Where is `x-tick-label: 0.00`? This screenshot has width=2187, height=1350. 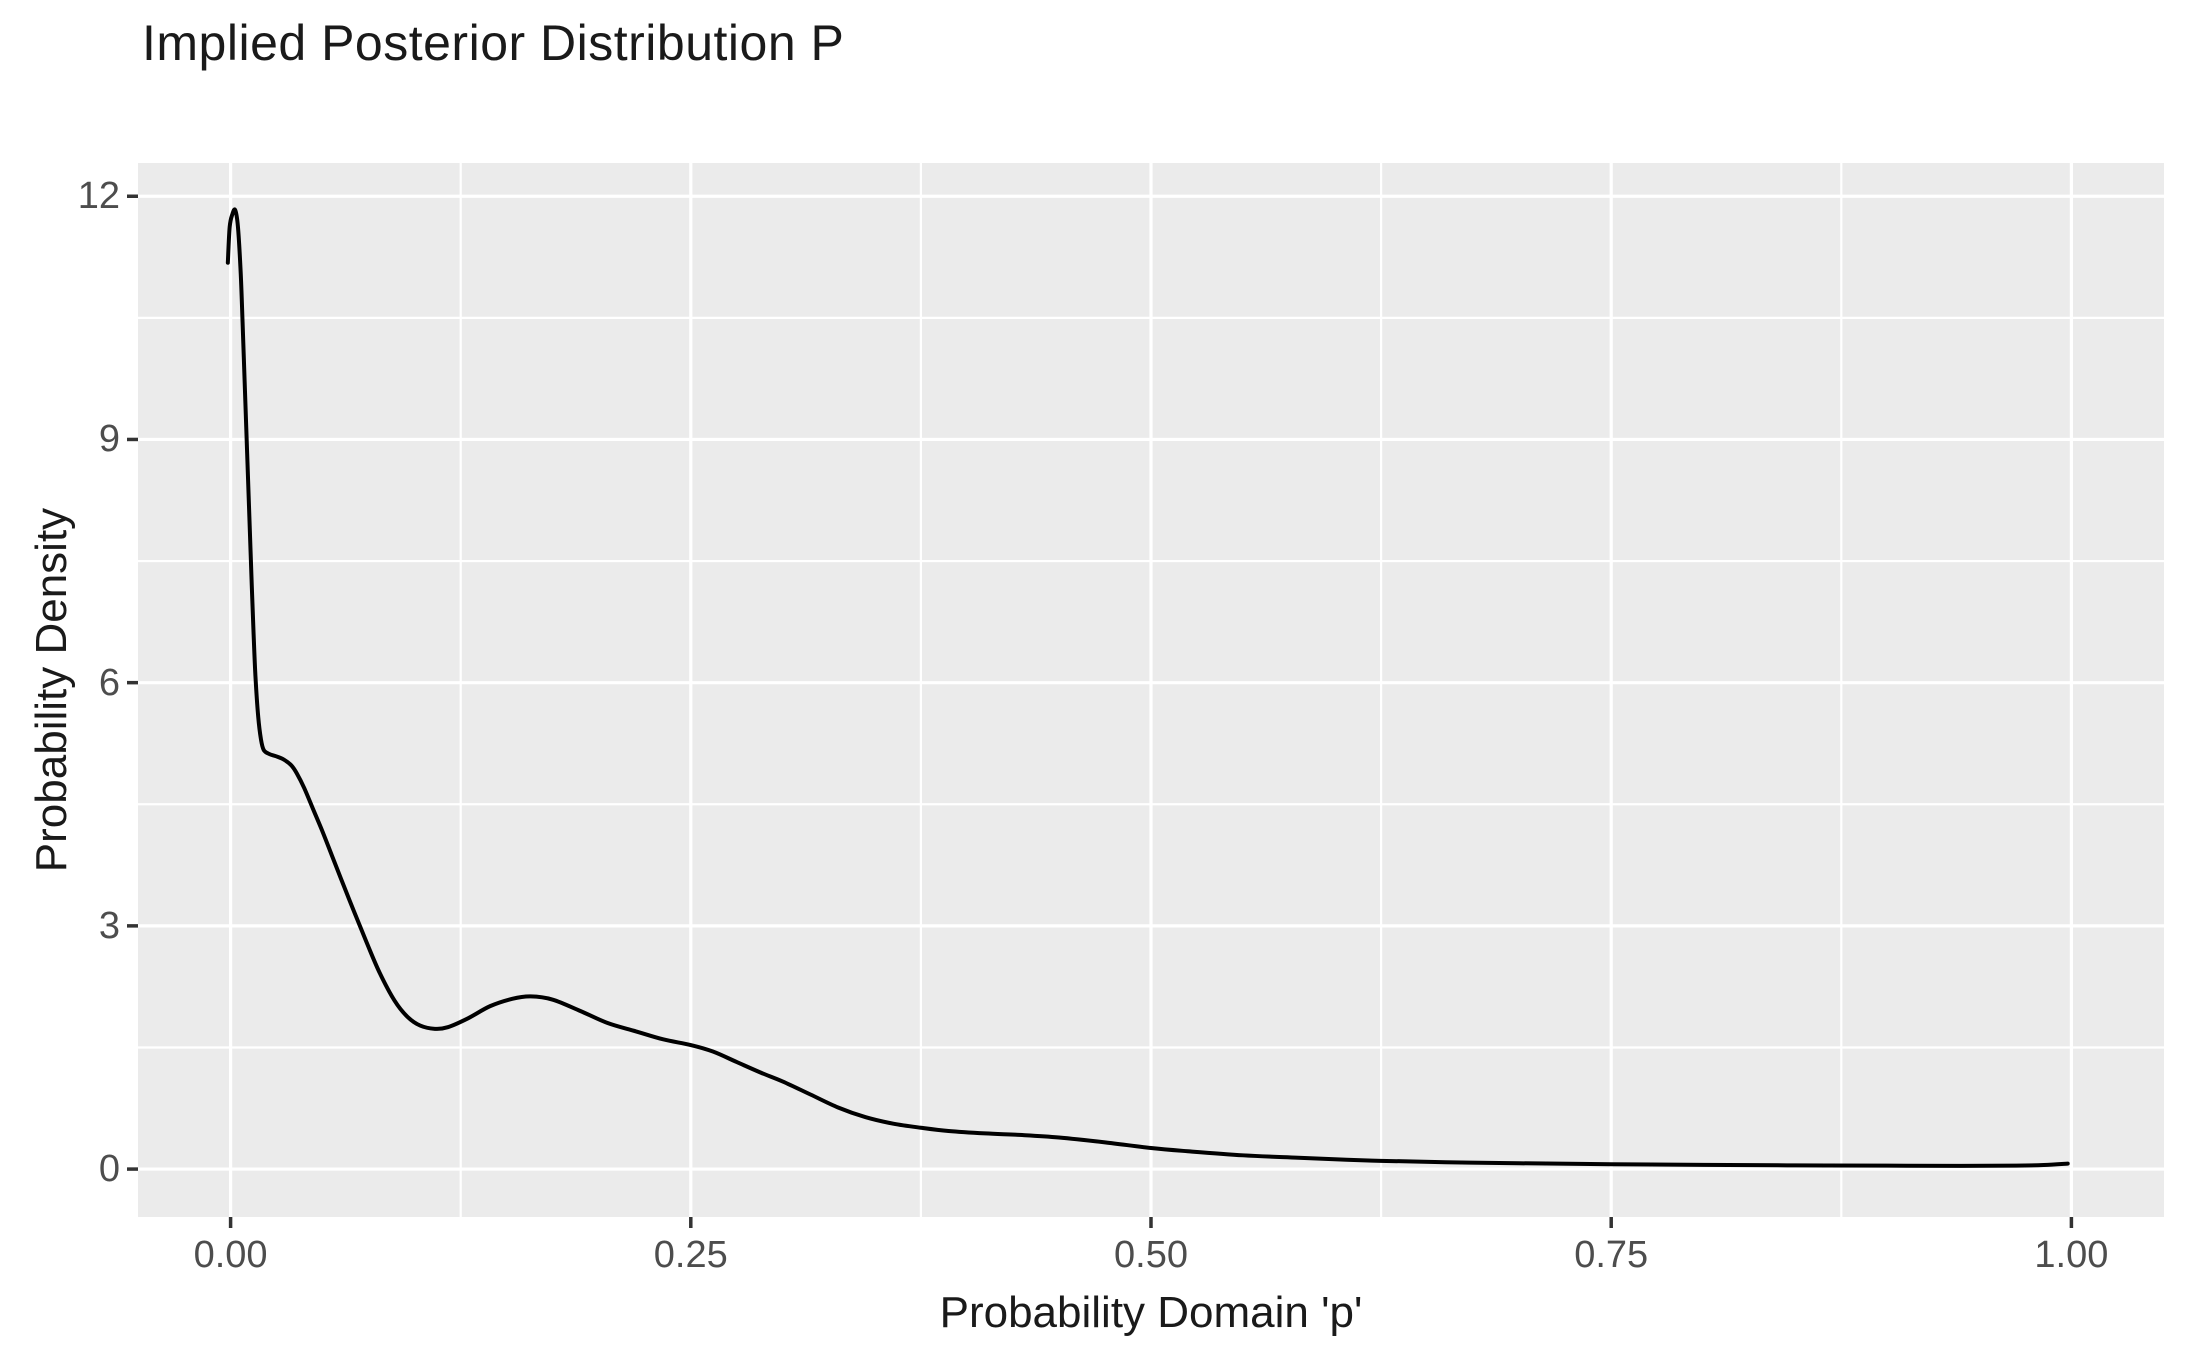 x-tick-label: 0.00 is located at coordinates (230, 1255).